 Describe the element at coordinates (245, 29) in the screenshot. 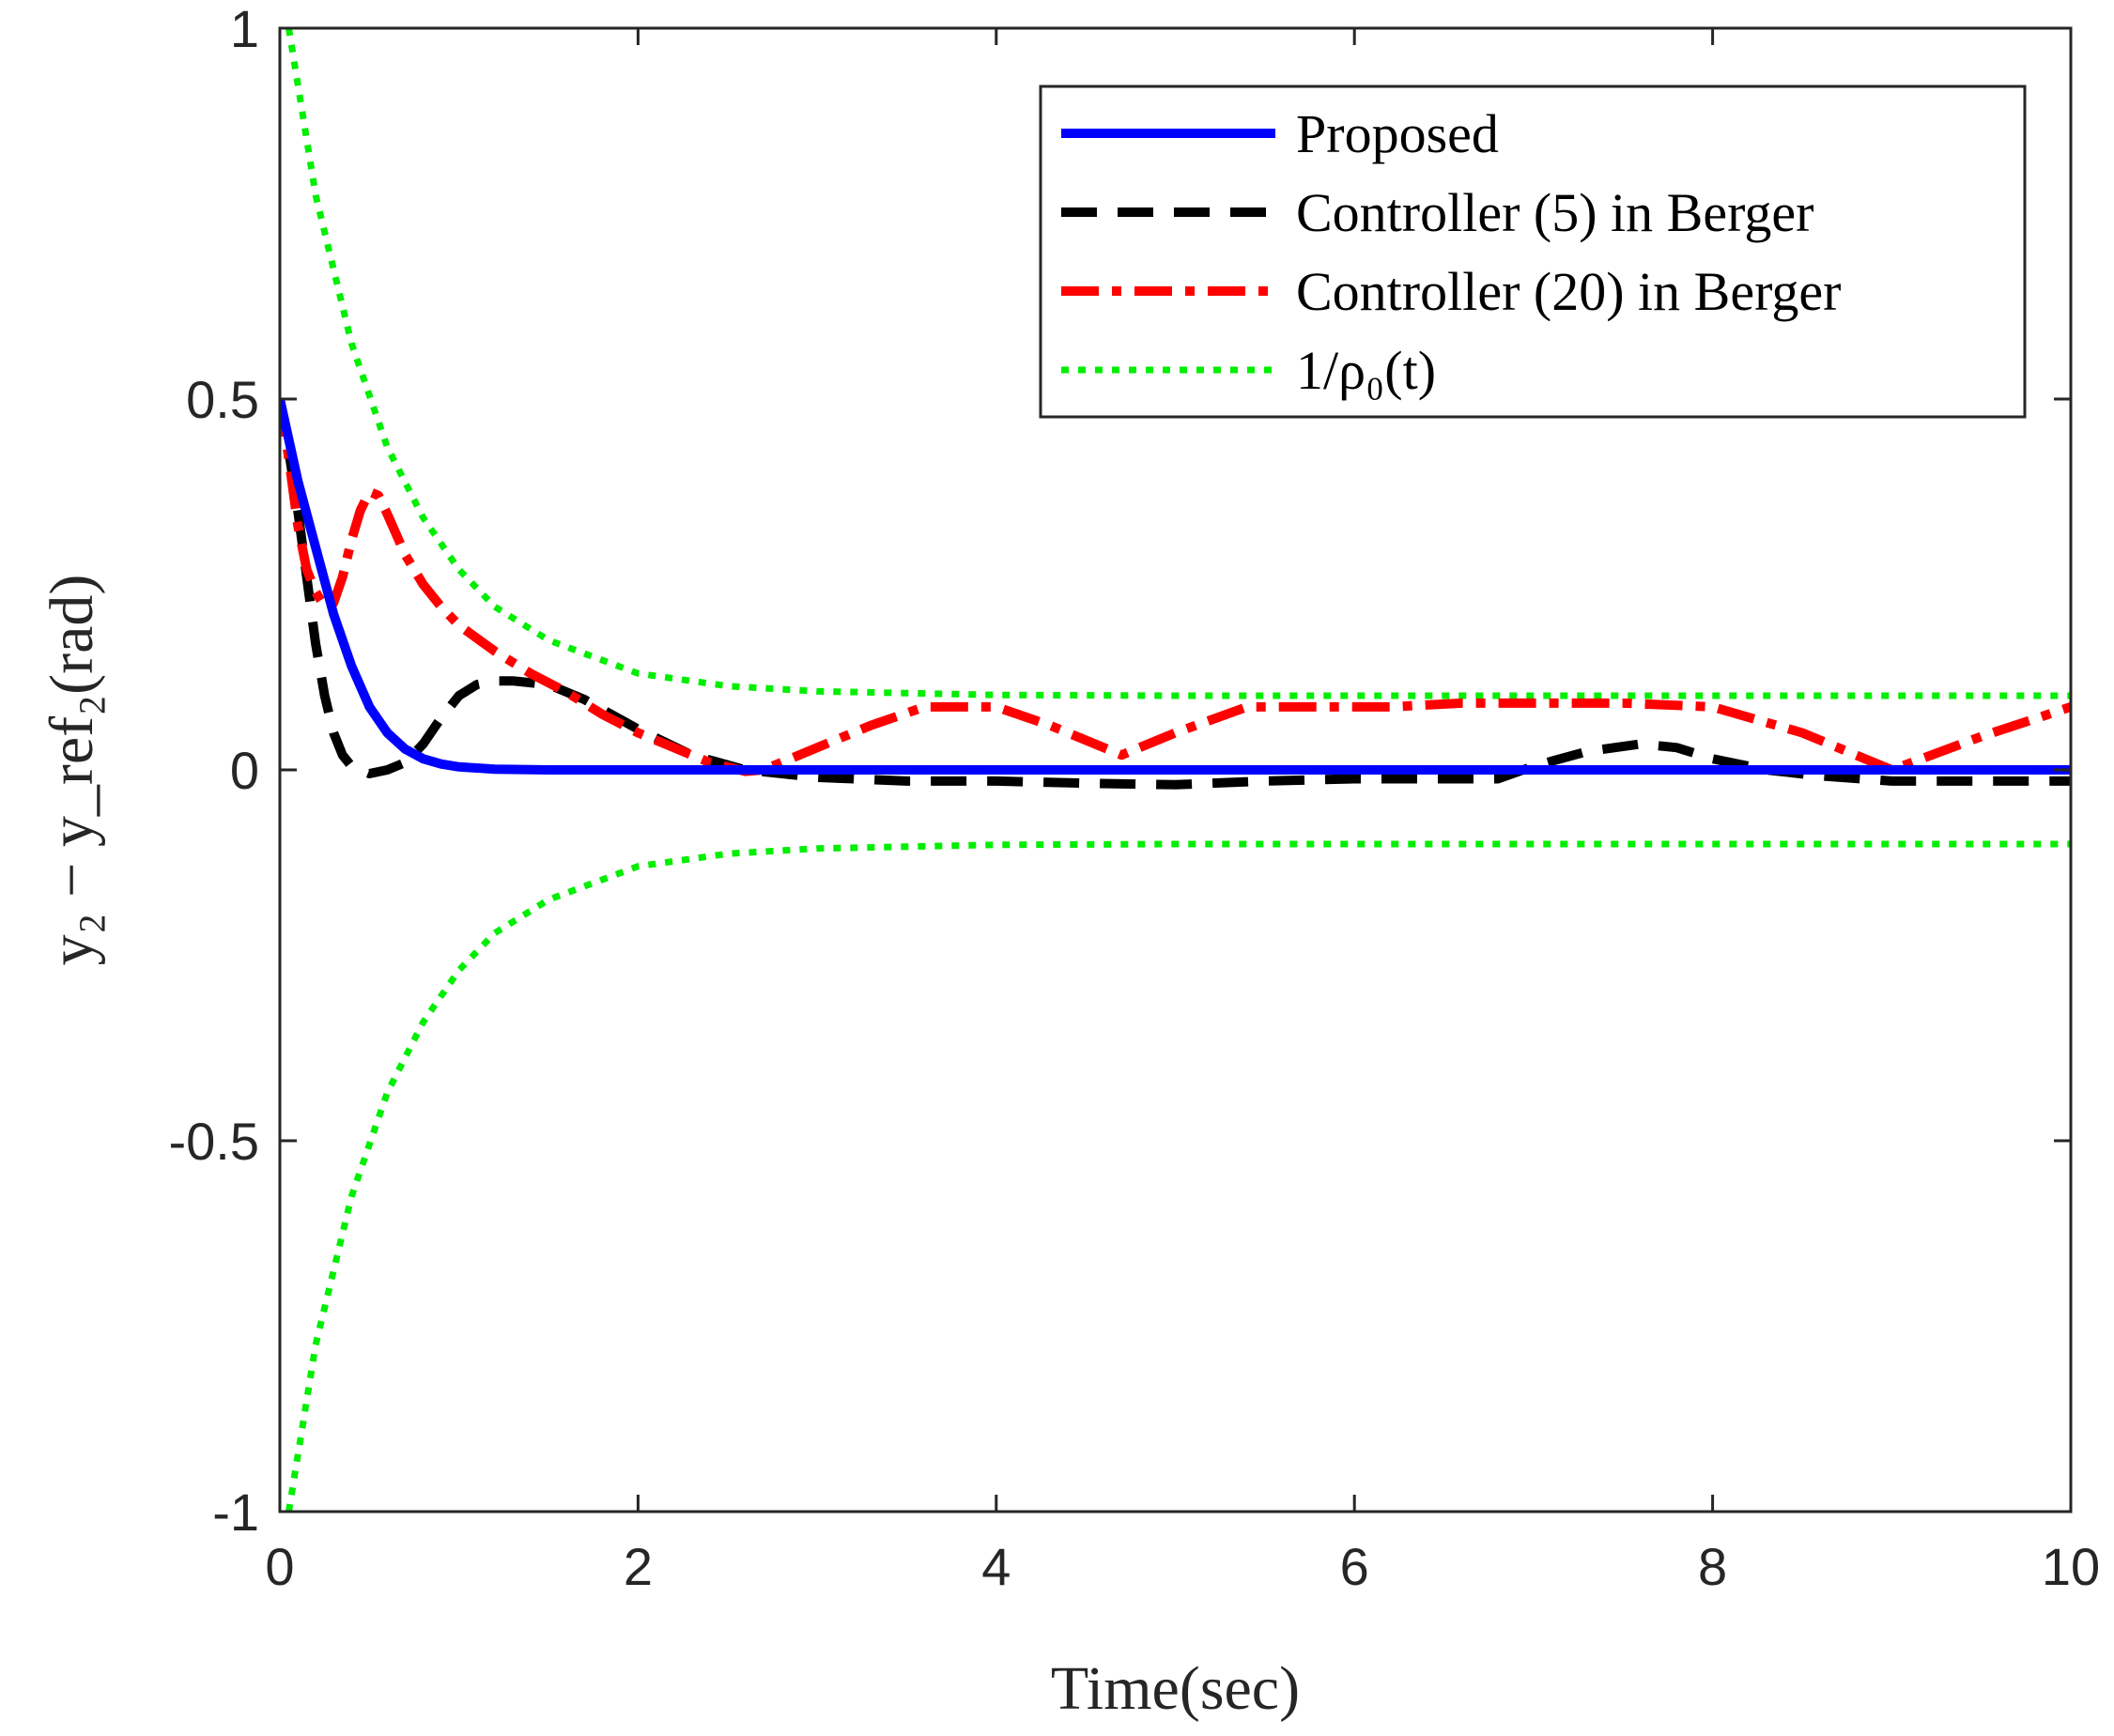

I see `y-tick-label: 1` at that location.